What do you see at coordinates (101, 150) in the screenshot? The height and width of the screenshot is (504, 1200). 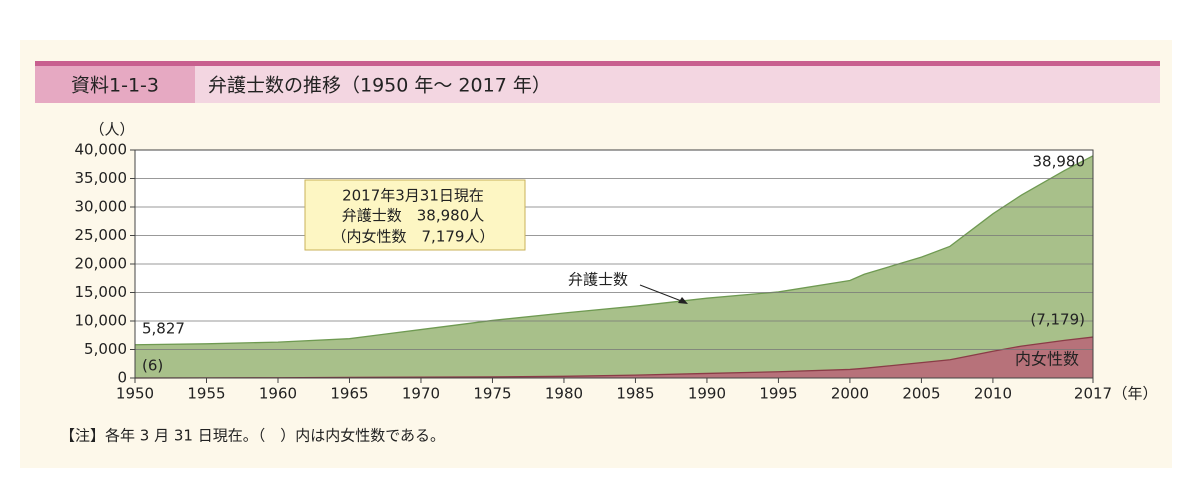 I see `y-tick-label: 40,000` at bounding box center [101, 150].